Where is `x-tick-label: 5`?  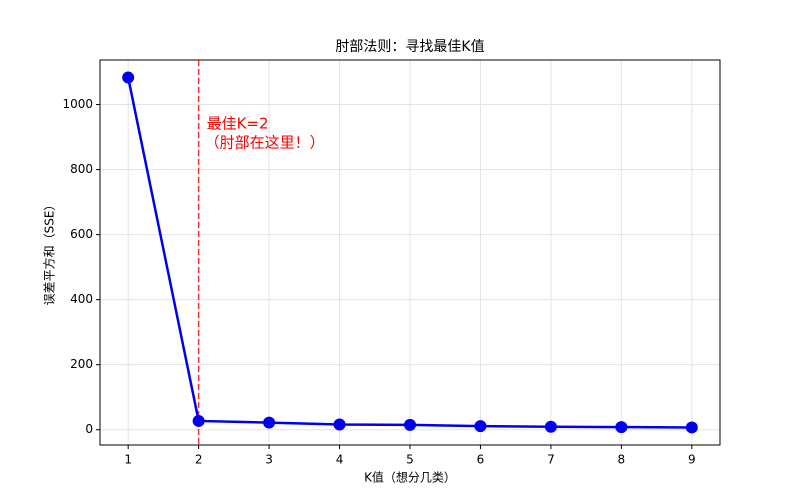
x-tick-label: 5 is located at coordinates (410, 460).